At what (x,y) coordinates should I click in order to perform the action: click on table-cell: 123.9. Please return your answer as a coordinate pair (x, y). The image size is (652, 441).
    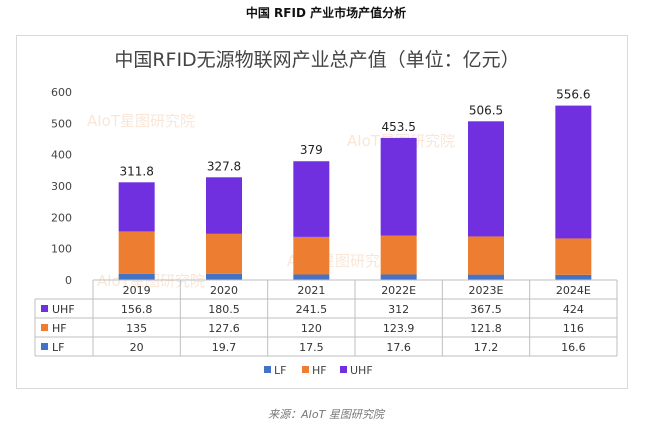
    Looking at the image, I should click on (399, 328).